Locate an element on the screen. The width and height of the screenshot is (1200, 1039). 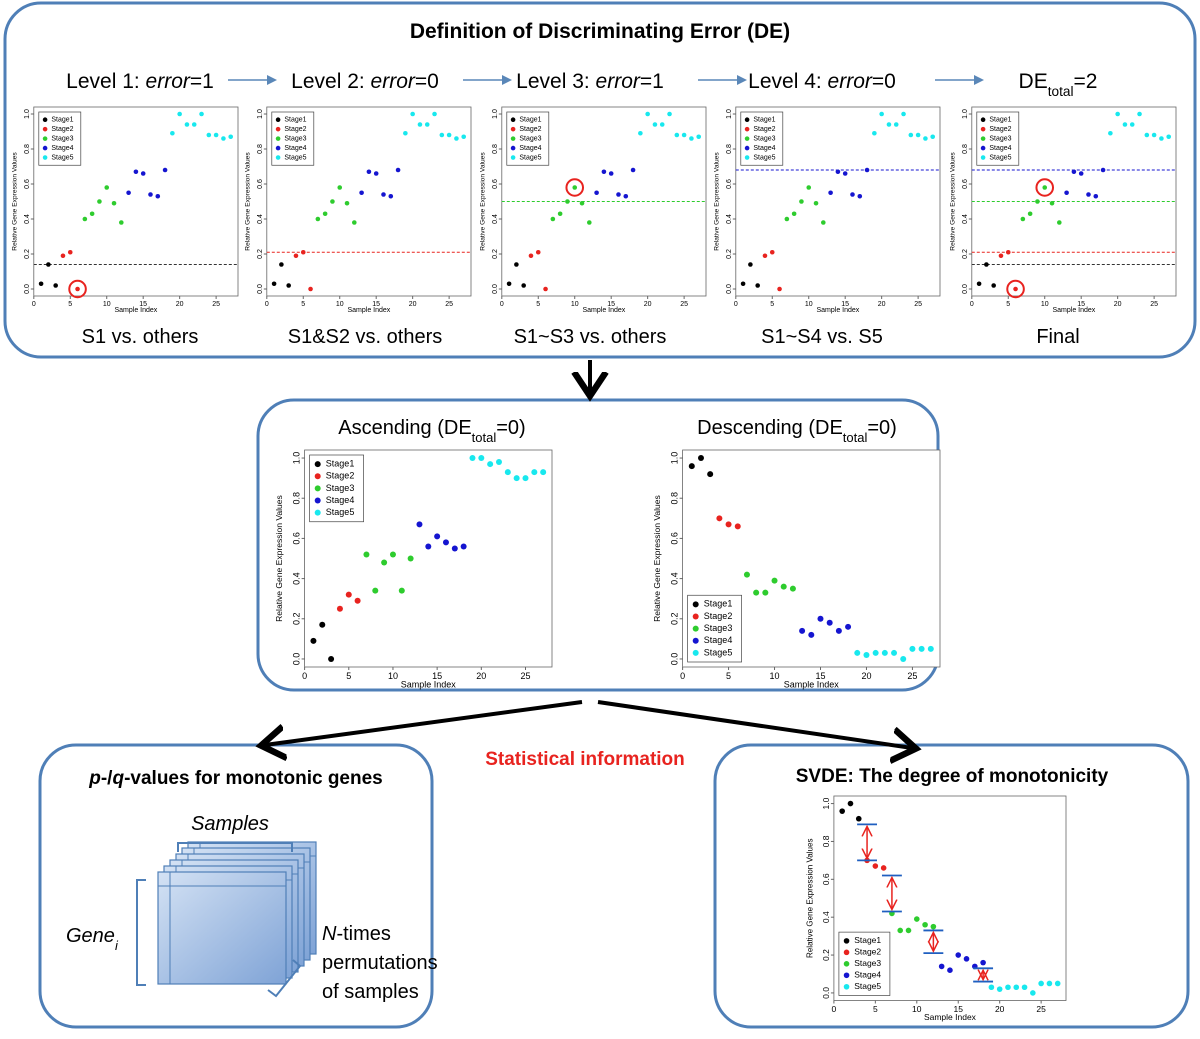
legend-label: Stage1 is located at coordinates (1000, 120).